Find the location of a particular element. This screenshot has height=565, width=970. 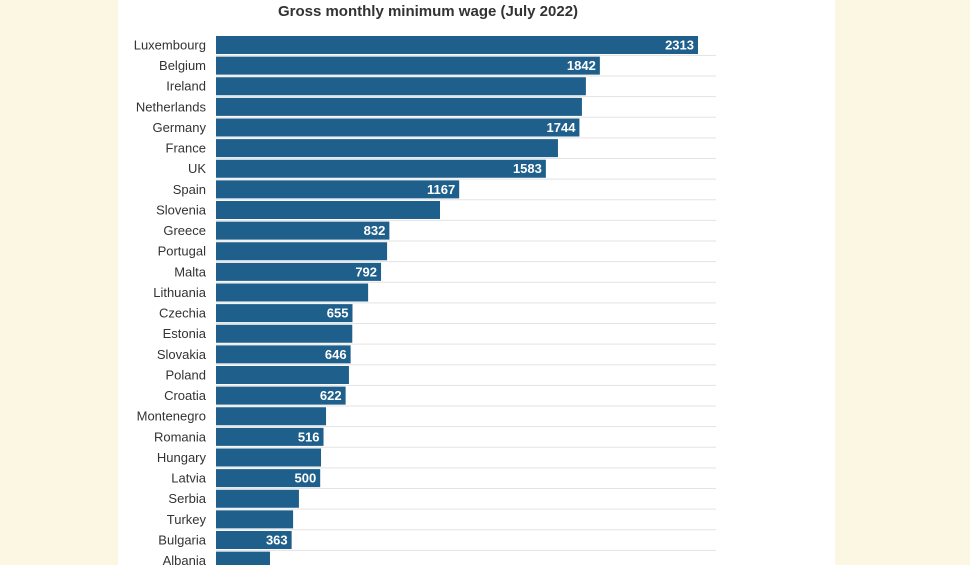

value-label: 792 is located at coordinates (366, 271).